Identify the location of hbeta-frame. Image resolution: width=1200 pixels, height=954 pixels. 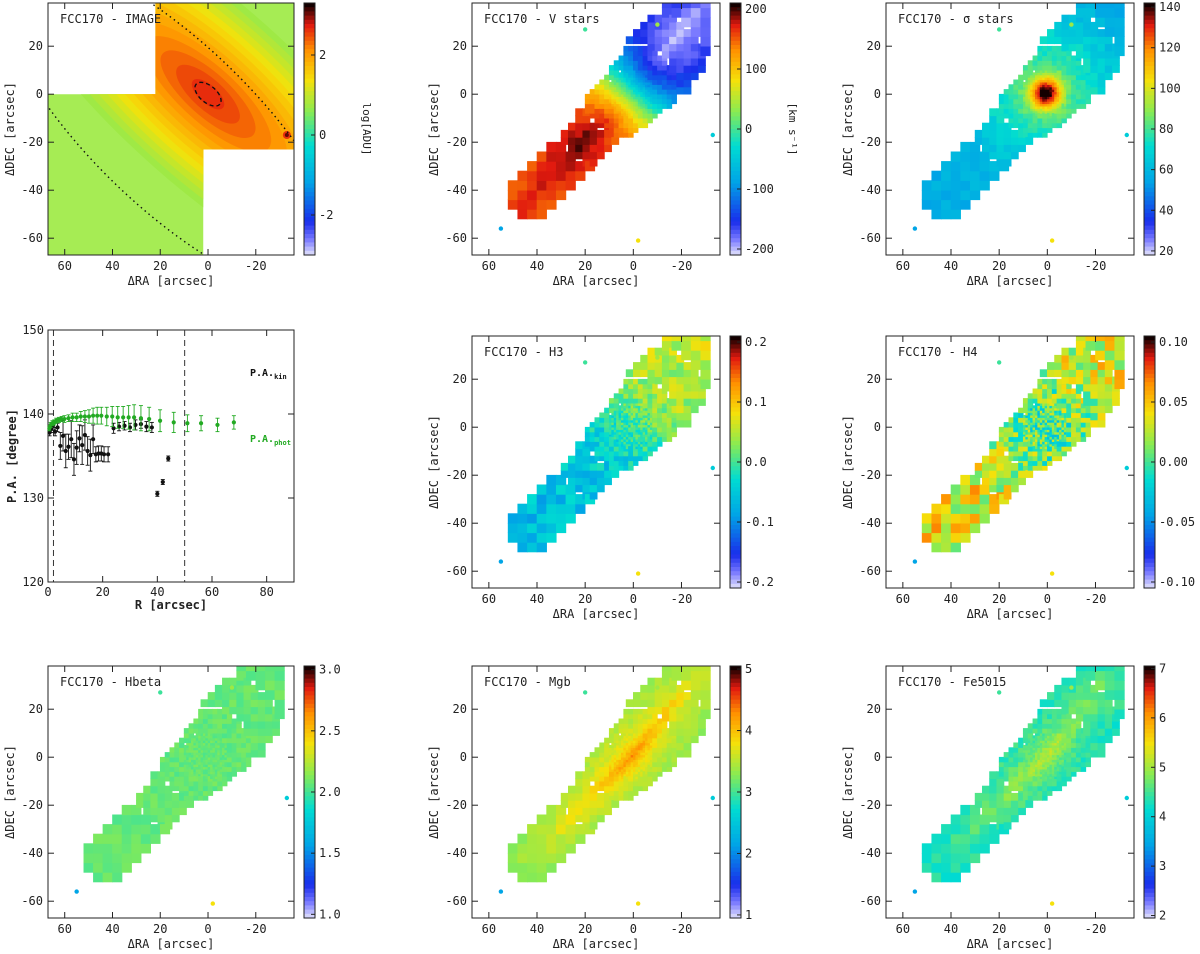
(171, 792).